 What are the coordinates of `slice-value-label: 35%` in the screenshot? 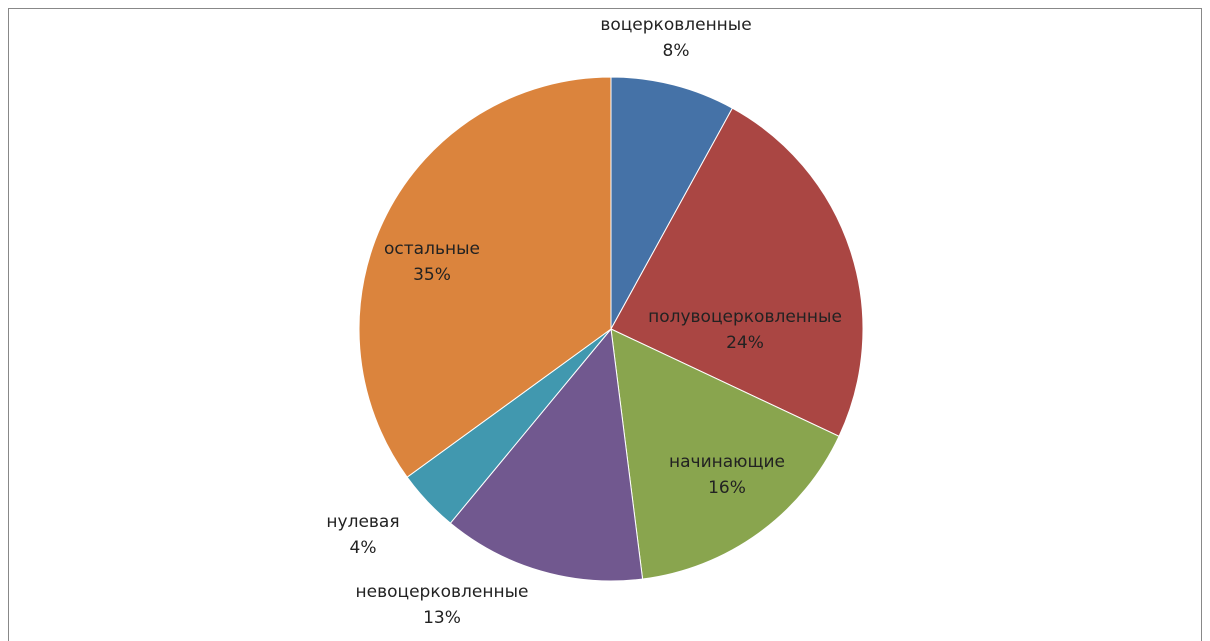 It's located at (432, 275).